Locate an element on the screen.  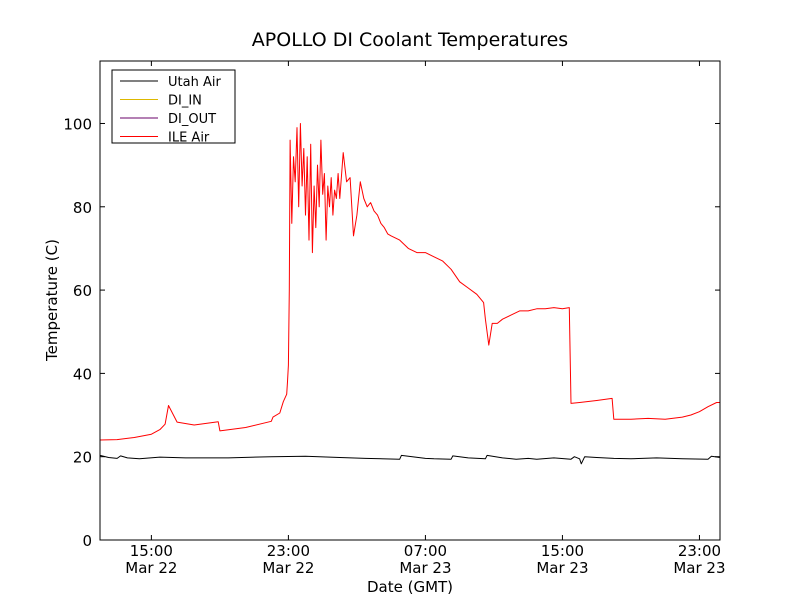
x-axis-label: Date (GMT) is located at coordinates (410, 587).